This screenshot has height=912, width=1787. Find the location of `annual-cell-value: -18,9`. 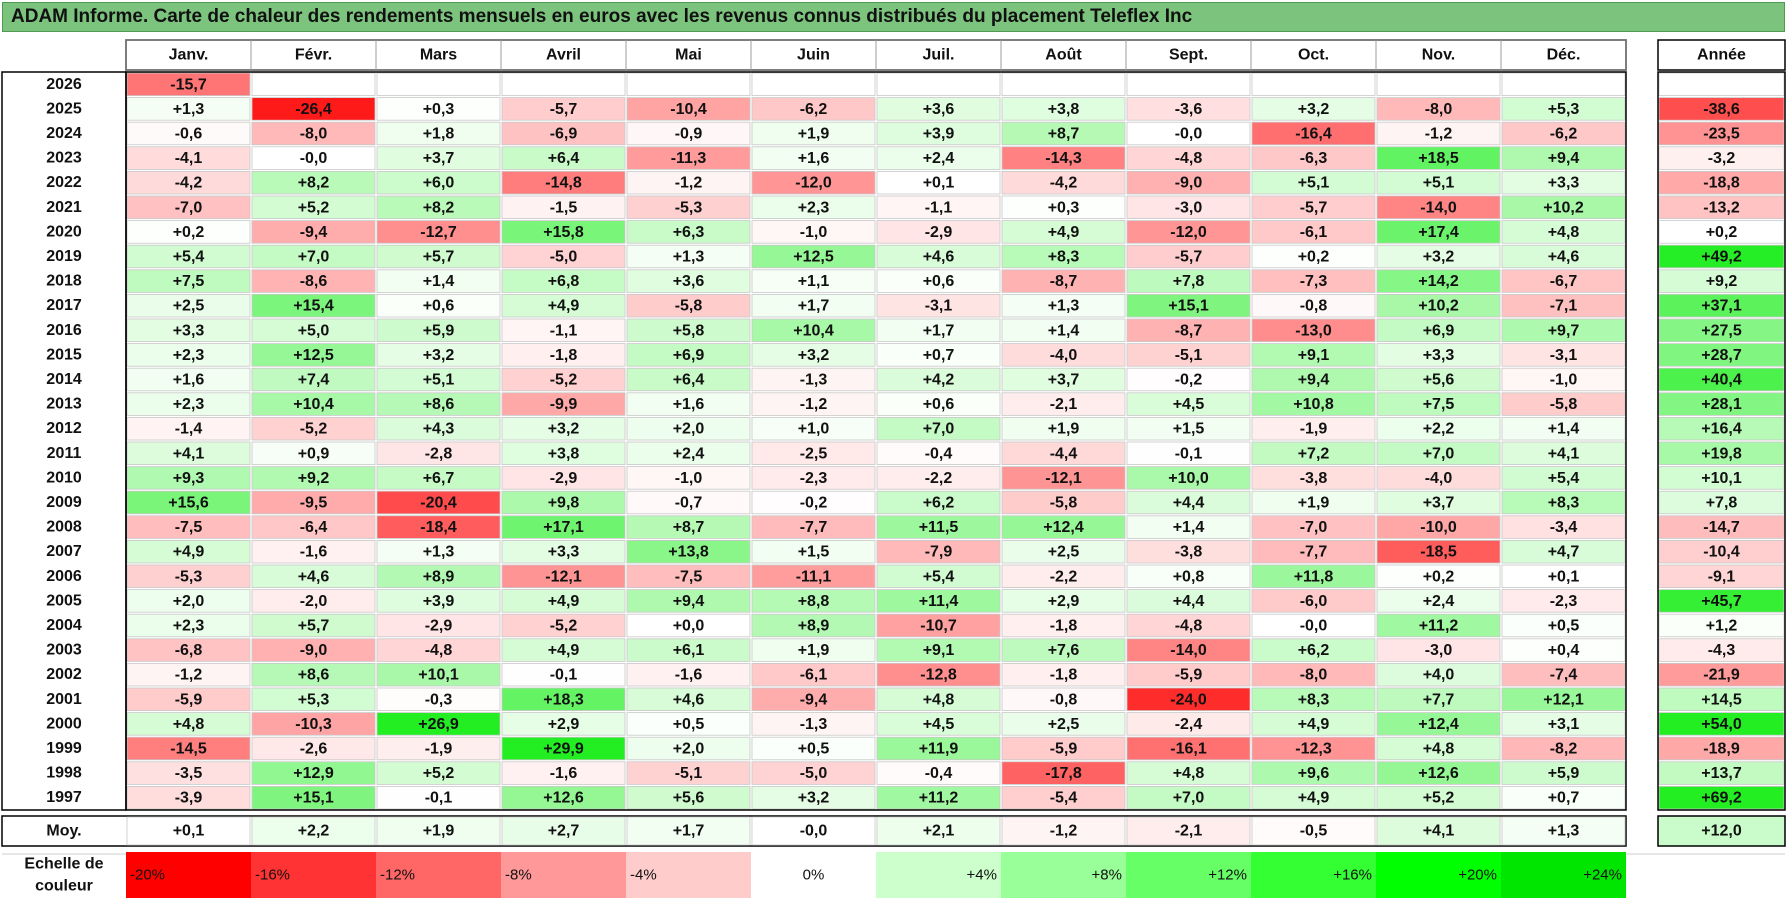

annual-cell-value: -18,9 is located at coordinates (1721, 749).